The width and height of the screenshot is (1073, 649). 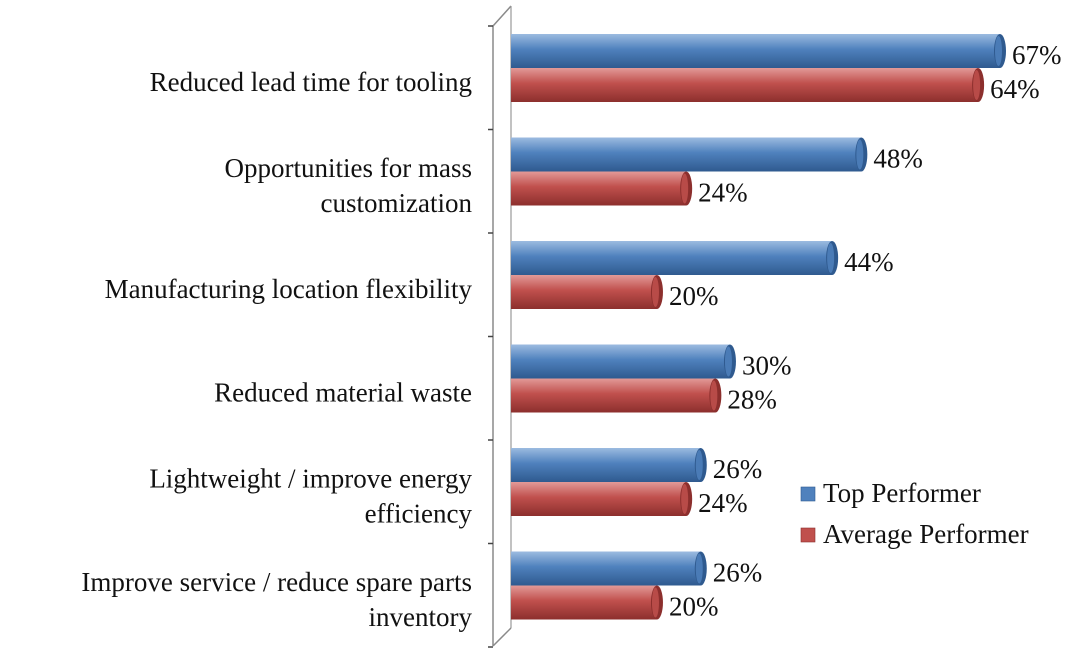 I want to click on data-label: 44%, so click(x=869, y=262).